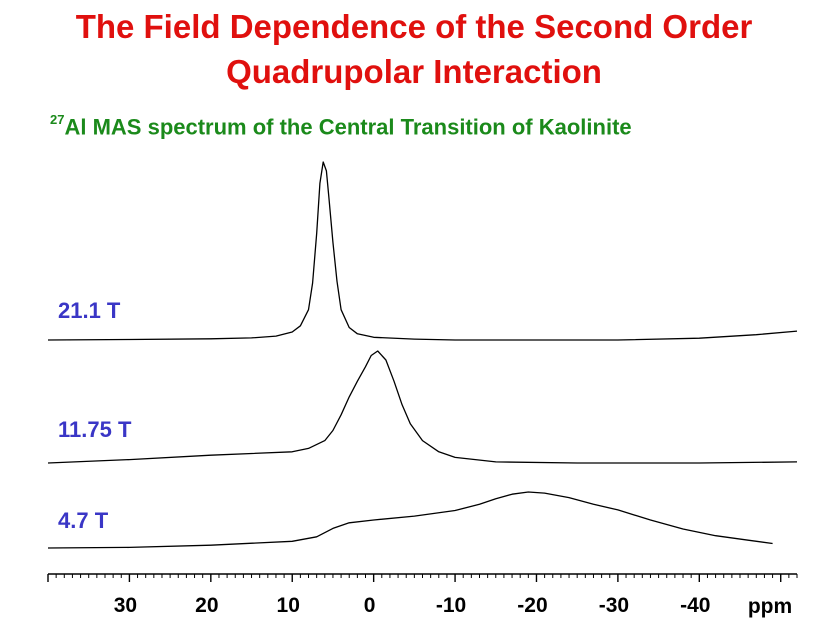 The height and width of the screenshot is (630, 828). I want to click on isotope-superscript: 27, so click(57, 119).